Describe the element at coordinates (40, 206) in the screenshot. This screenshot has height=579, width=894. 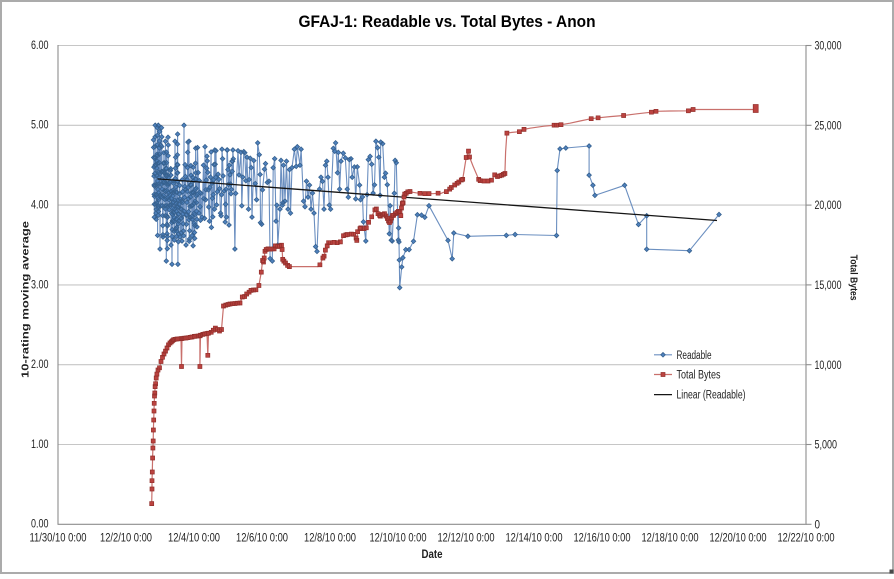
I see `svg-text: 4.00` at that location.